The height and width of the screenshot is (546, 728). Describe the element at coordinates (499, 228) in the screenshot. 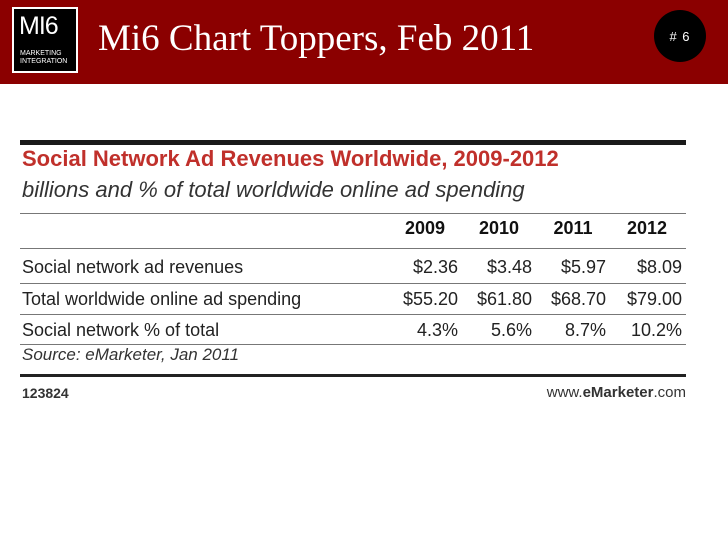

I see `column-header: 2010` at that location.